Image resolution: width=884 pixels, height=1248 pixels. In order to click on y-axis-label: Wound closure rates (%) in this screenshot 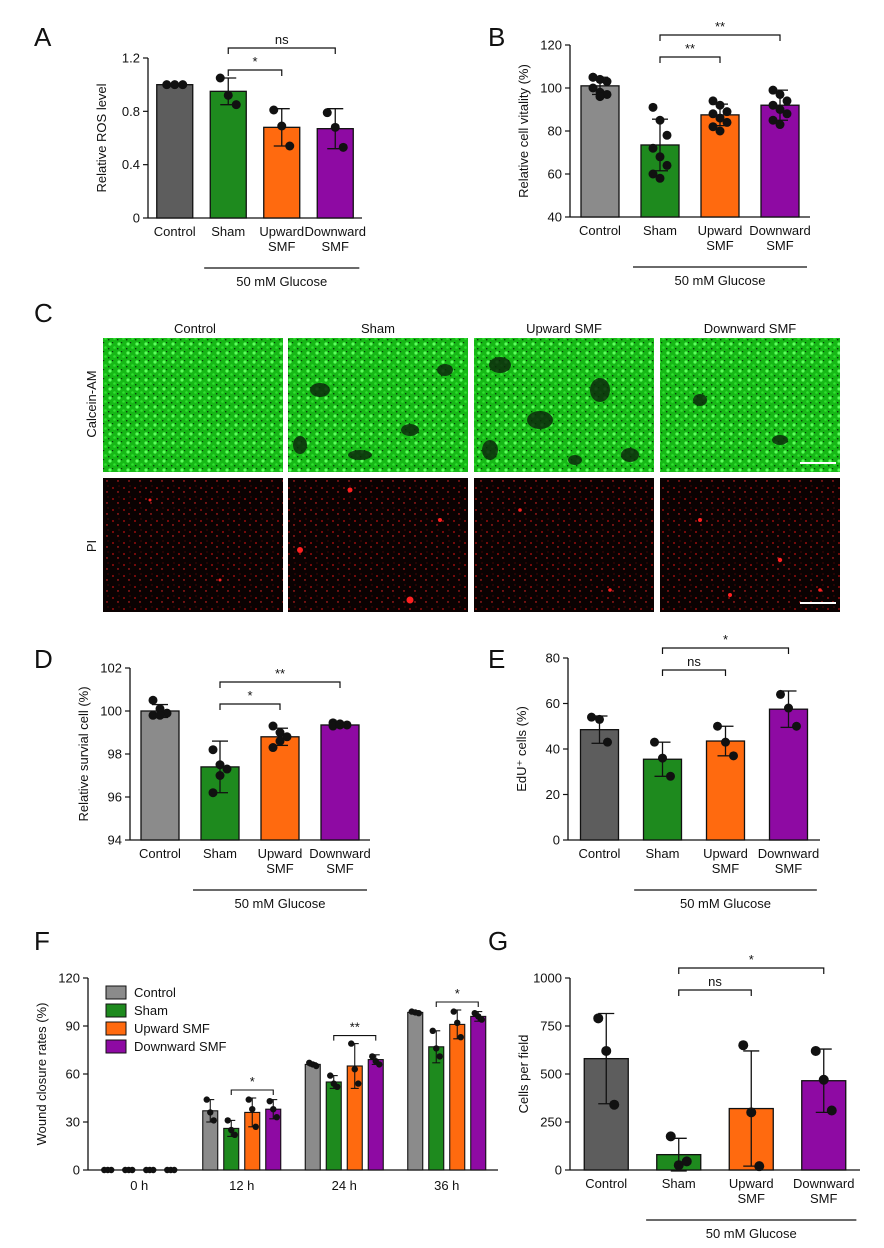, I will do `click(41, 1074)`.